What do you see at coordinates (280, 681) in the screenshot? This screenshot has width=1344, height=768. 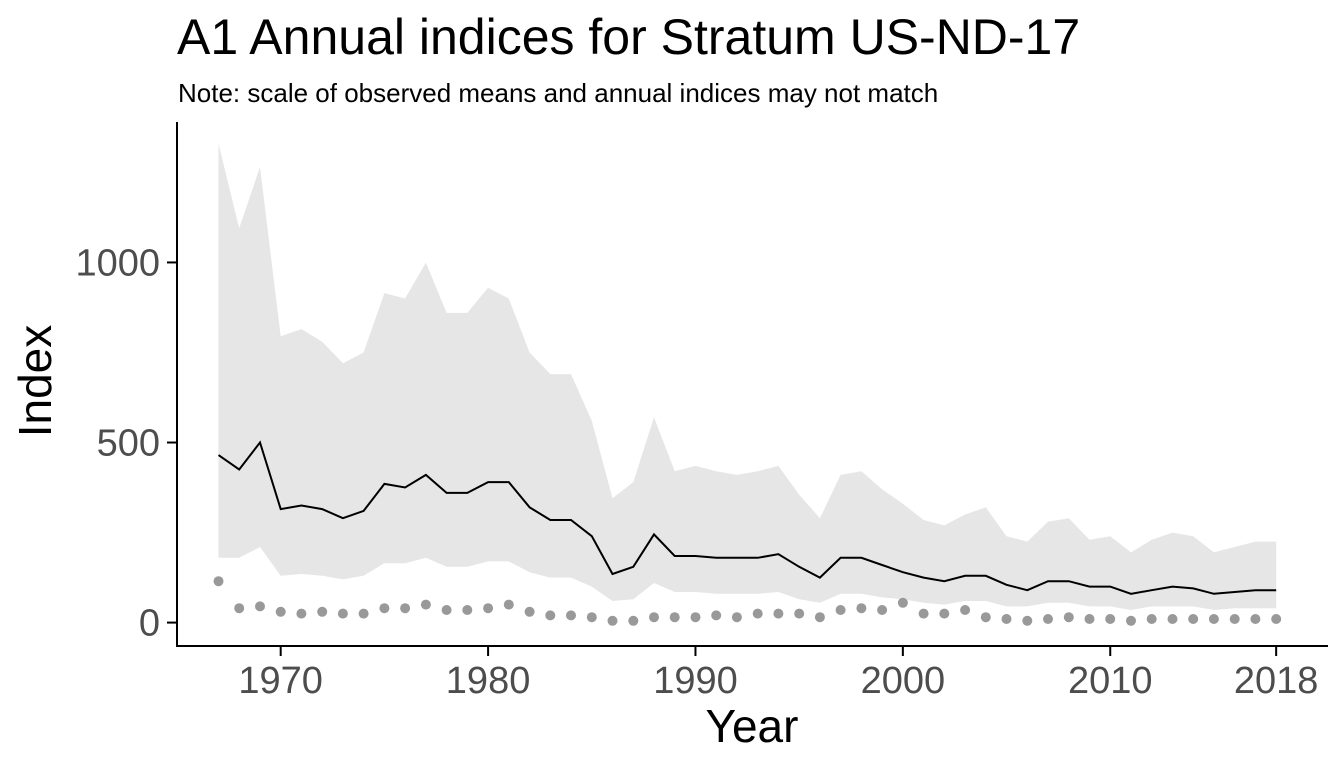 I see `x-tick-label: 1970` at bounding box center [280, 681].